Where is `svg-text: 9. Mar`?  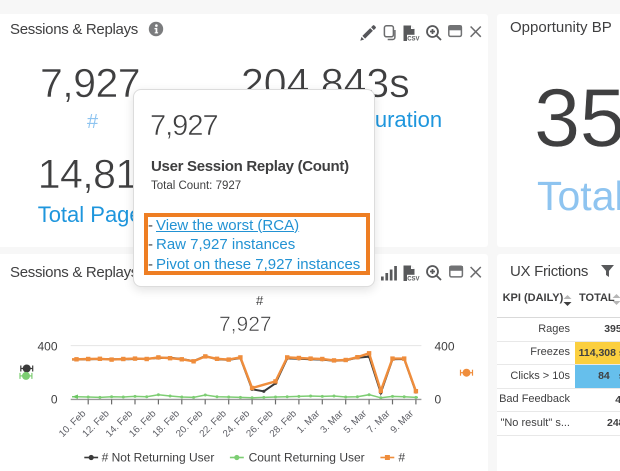 svg-text: 9. Mar is located at coordinates (403, 422).